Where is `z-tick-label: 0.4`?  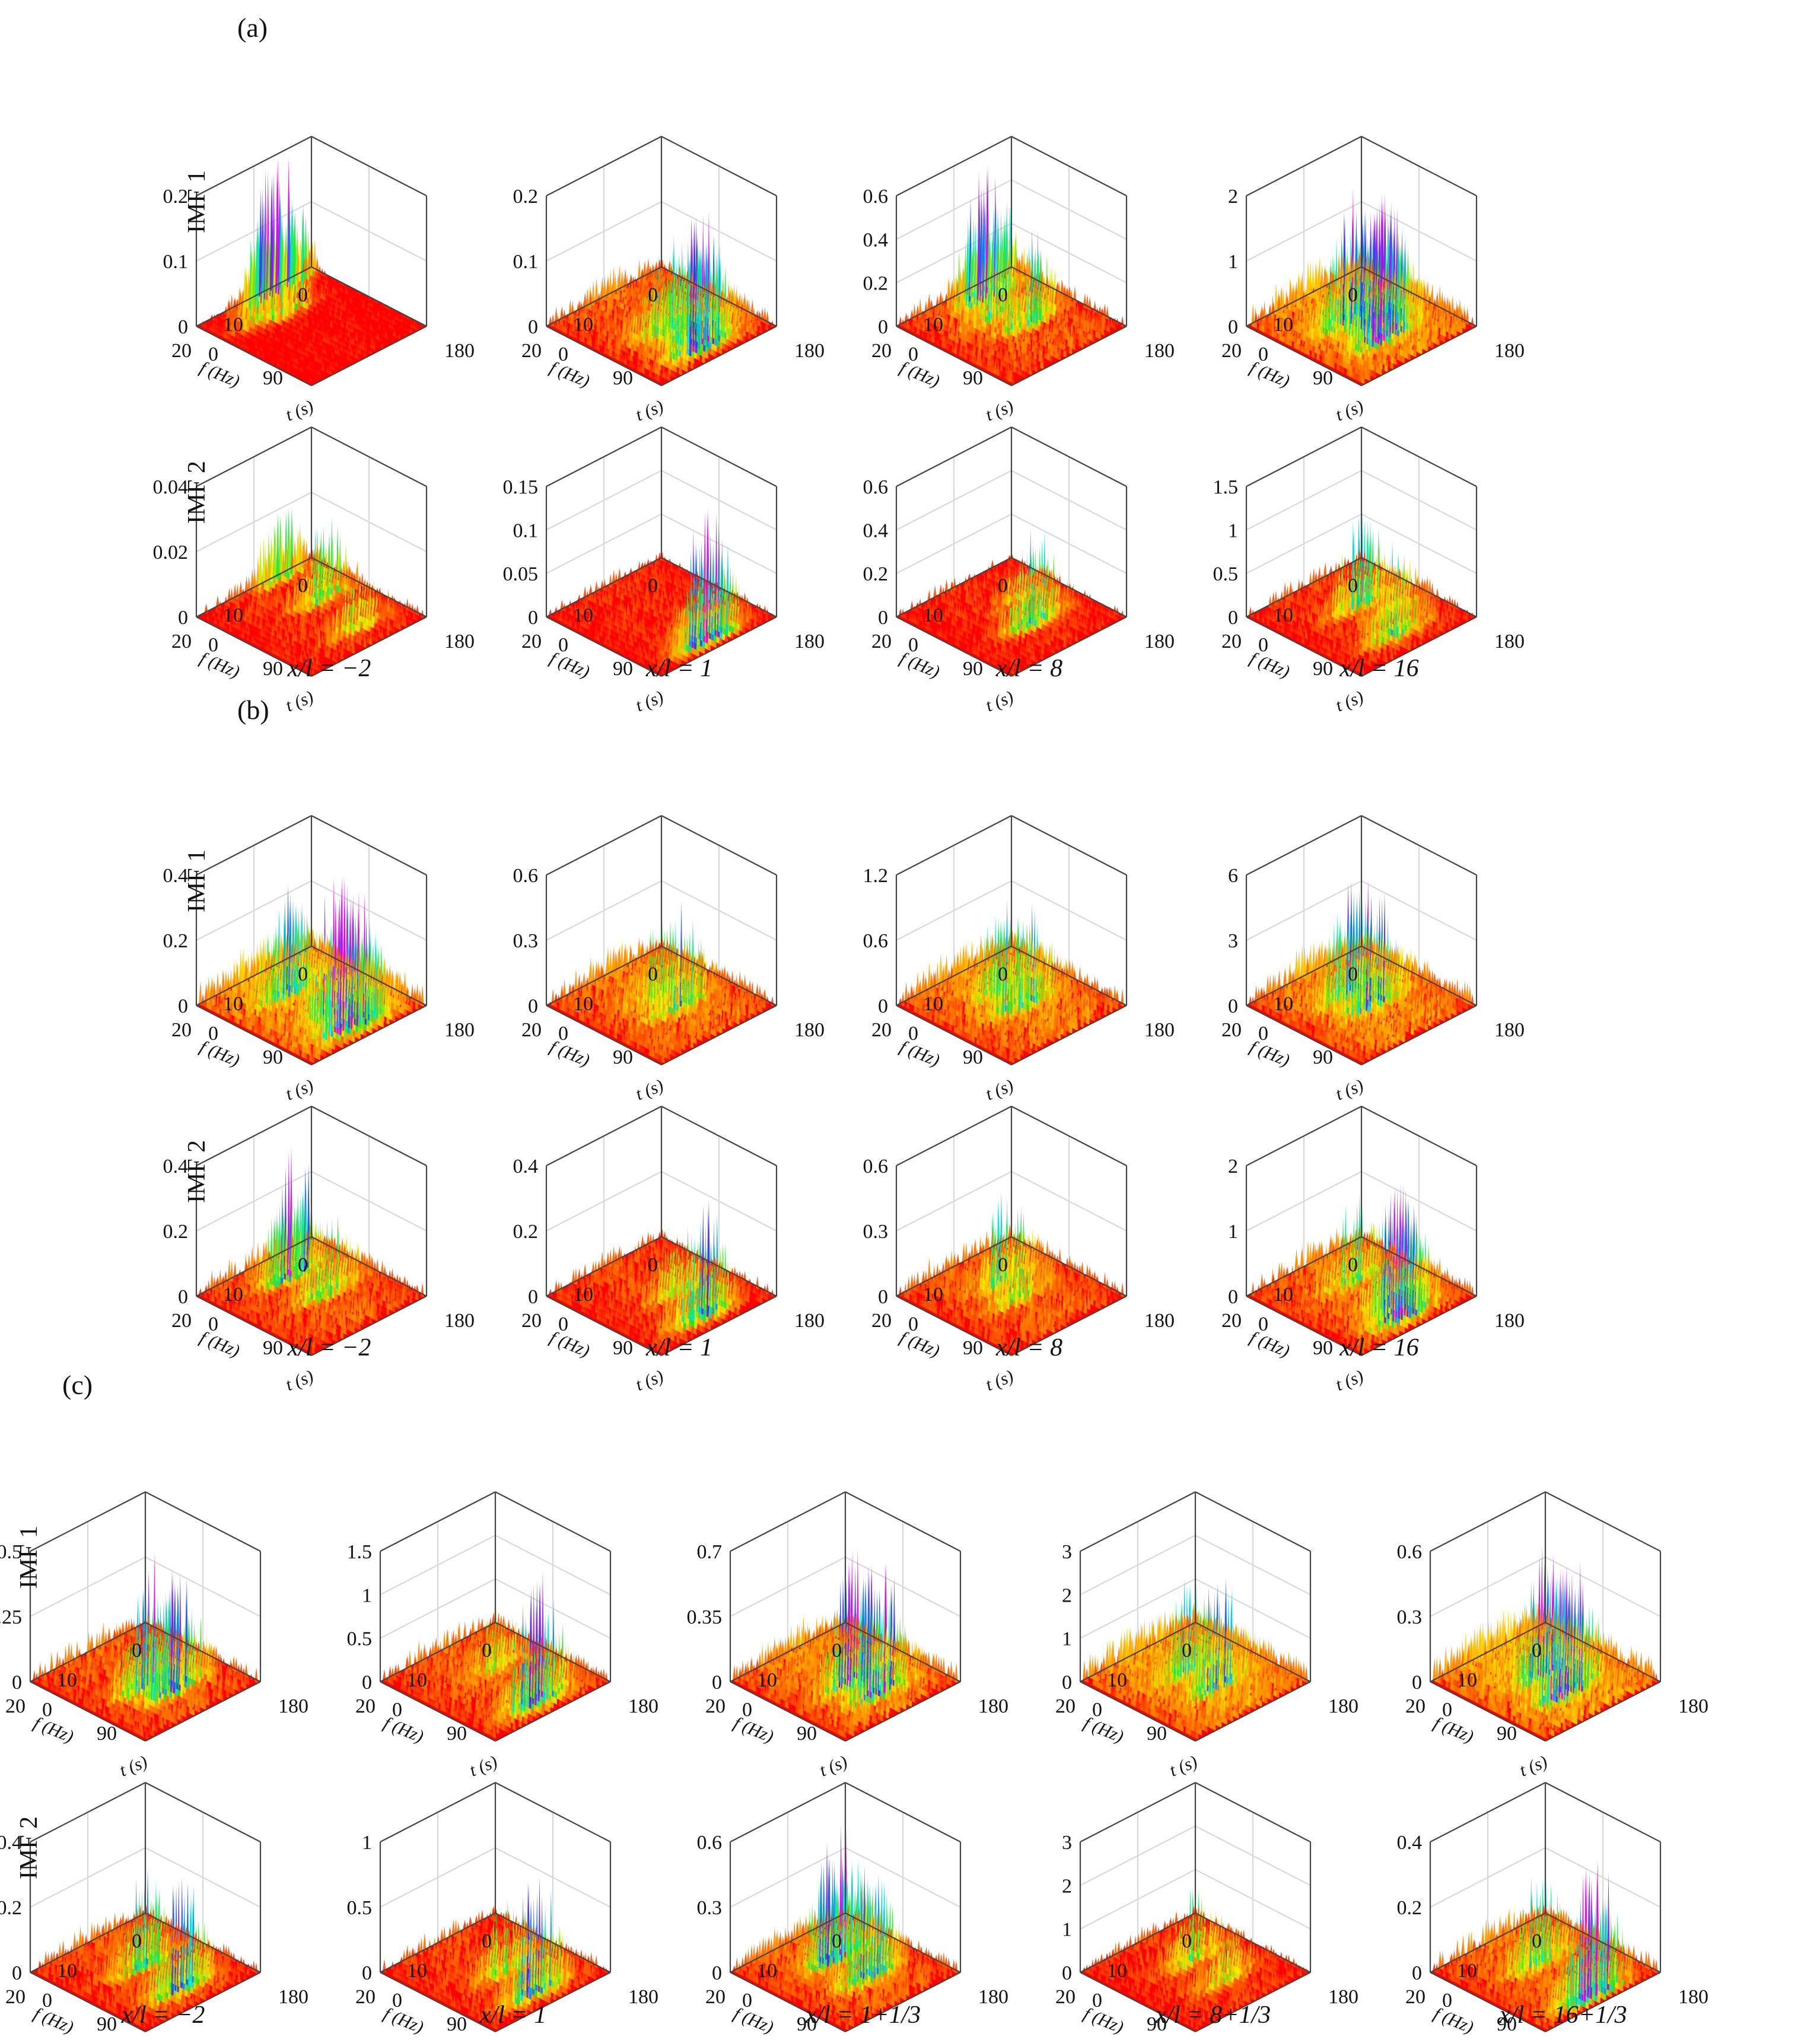
z-tick-label: 0.4 is located at coordinates (876, 240).